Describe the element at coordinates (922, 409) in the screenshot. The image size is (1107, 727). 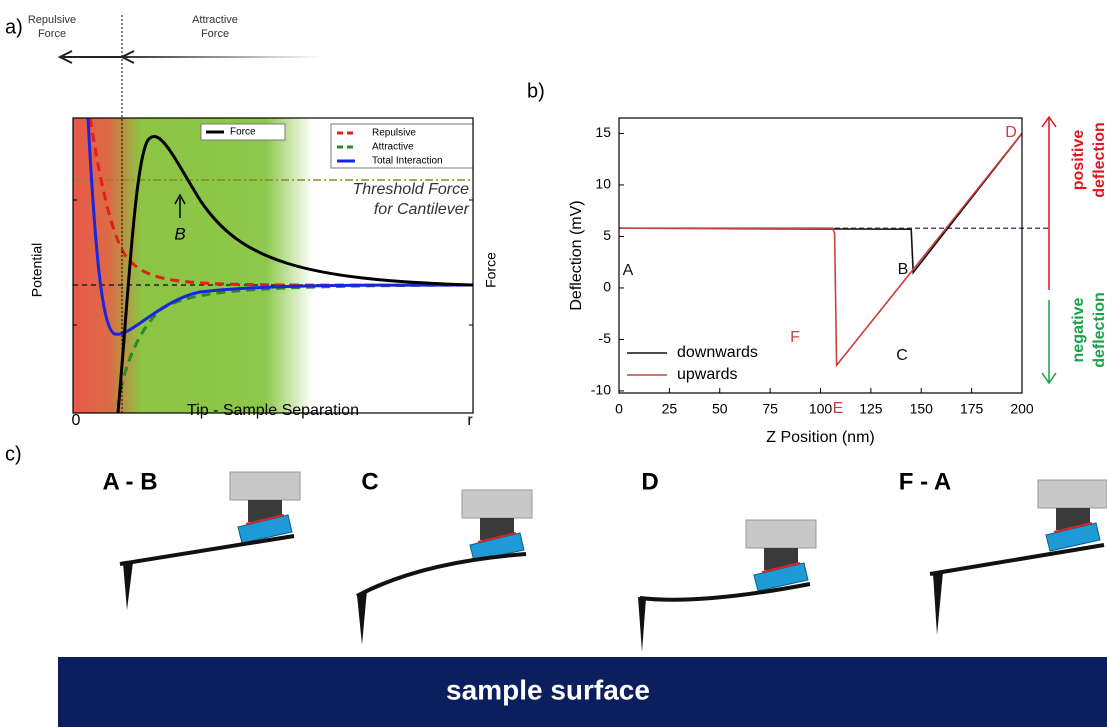
I see `x-tick-label: 150` at that location.